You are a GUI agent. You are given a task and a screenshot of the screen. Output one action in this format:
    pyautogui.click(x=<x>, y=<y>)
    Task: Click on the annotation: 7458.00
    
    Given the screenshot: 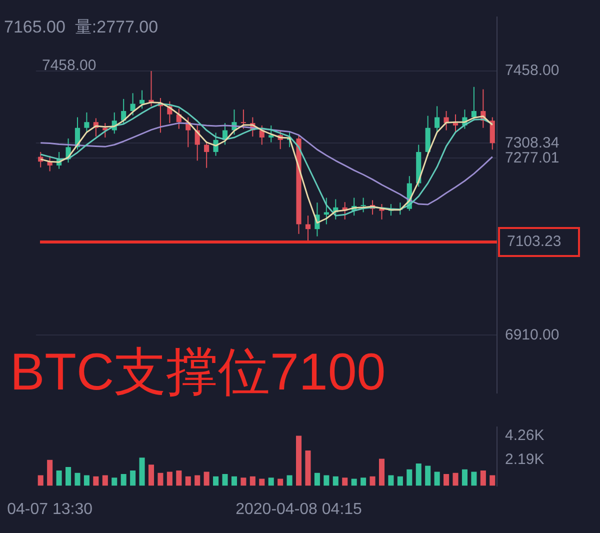 What is the action you would take?
    pyautogui.click(x=69, y=65)
    